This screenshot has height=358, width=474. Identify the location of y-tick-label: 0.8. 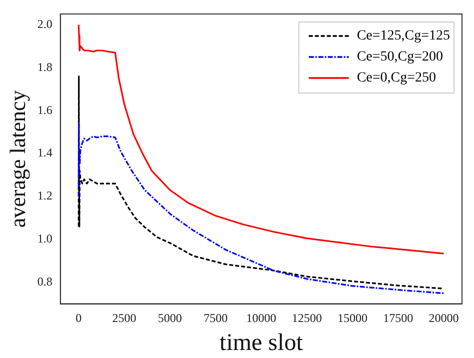
(44, 281).